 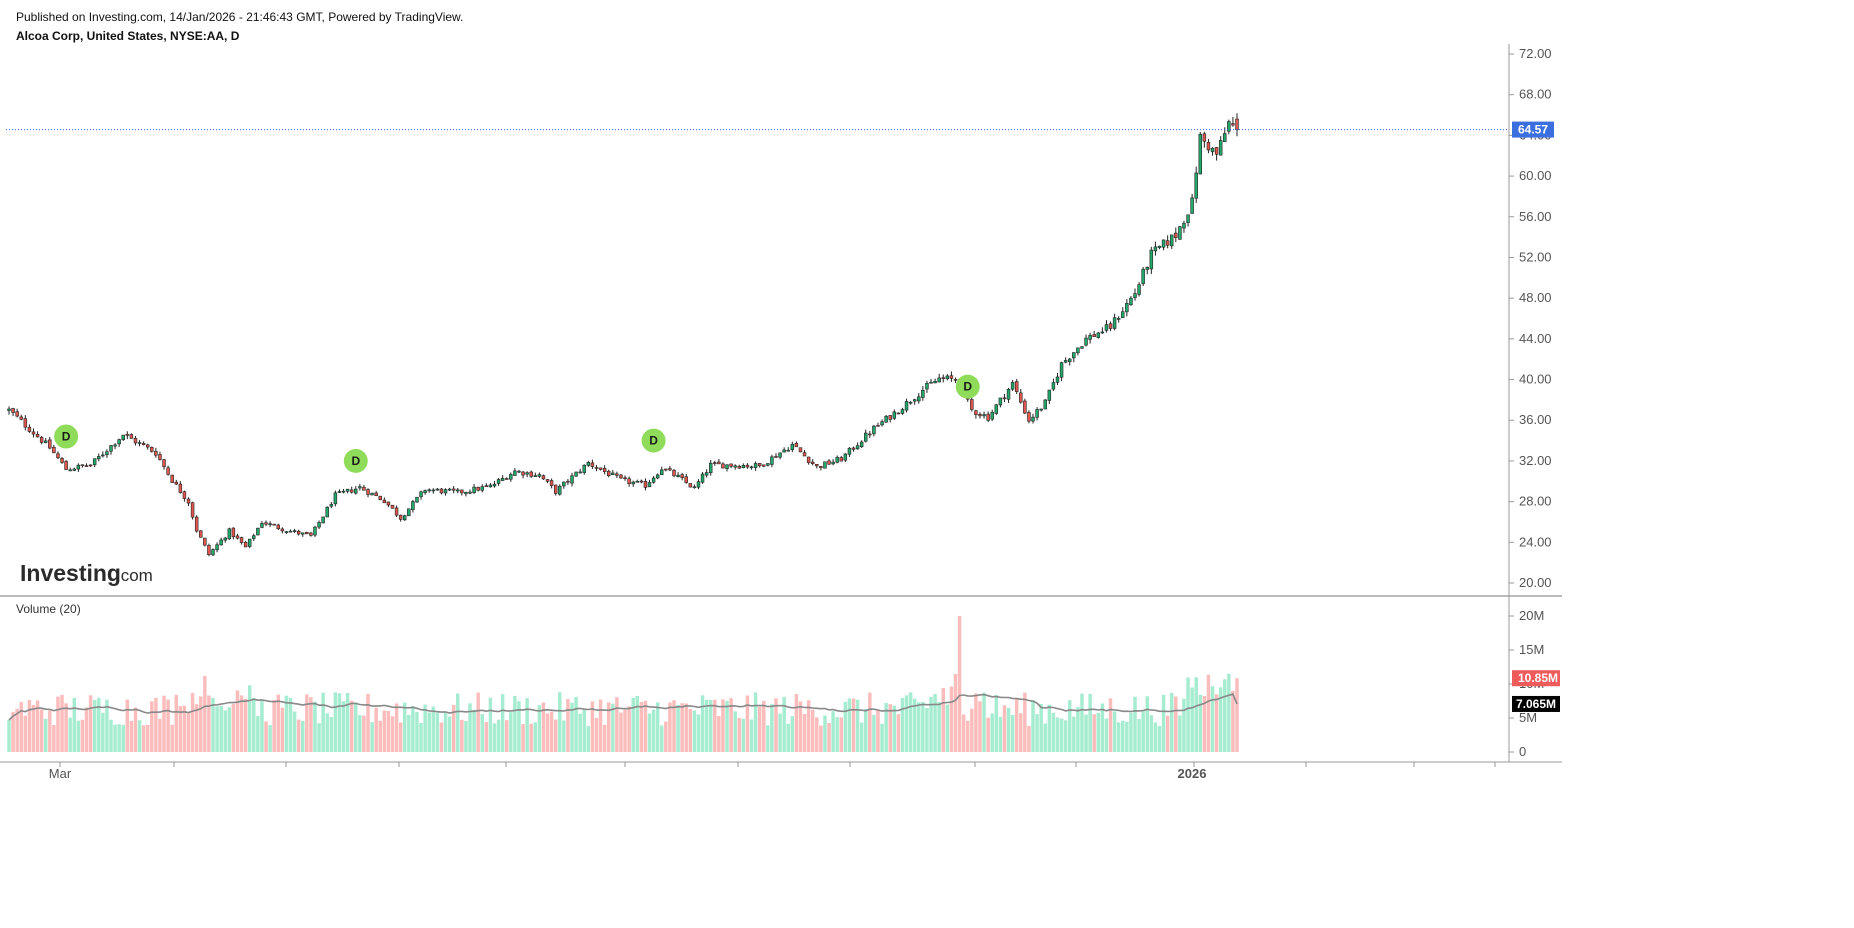 I want to click on dividend-marker: D, so click(x=967, y=386).